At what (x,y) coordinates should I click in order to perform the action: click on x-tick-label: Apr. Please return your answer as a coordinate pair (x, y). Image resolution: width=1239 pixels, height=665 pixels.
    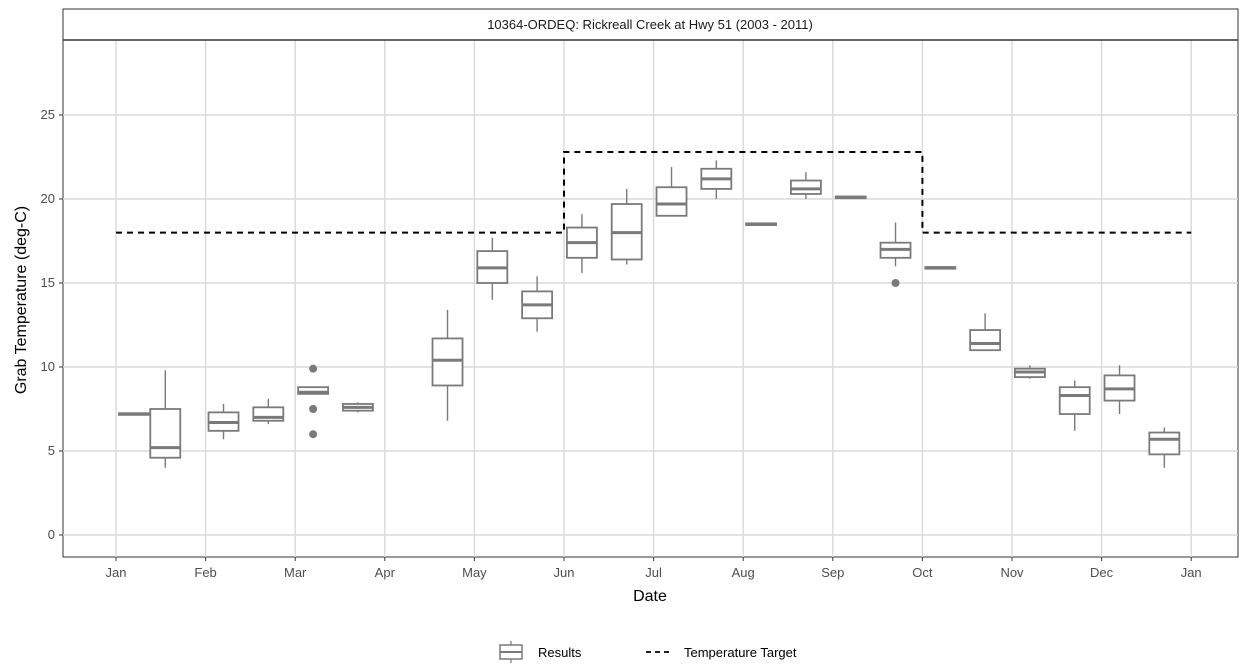
    Looking at the image, I should click on (385, 572).